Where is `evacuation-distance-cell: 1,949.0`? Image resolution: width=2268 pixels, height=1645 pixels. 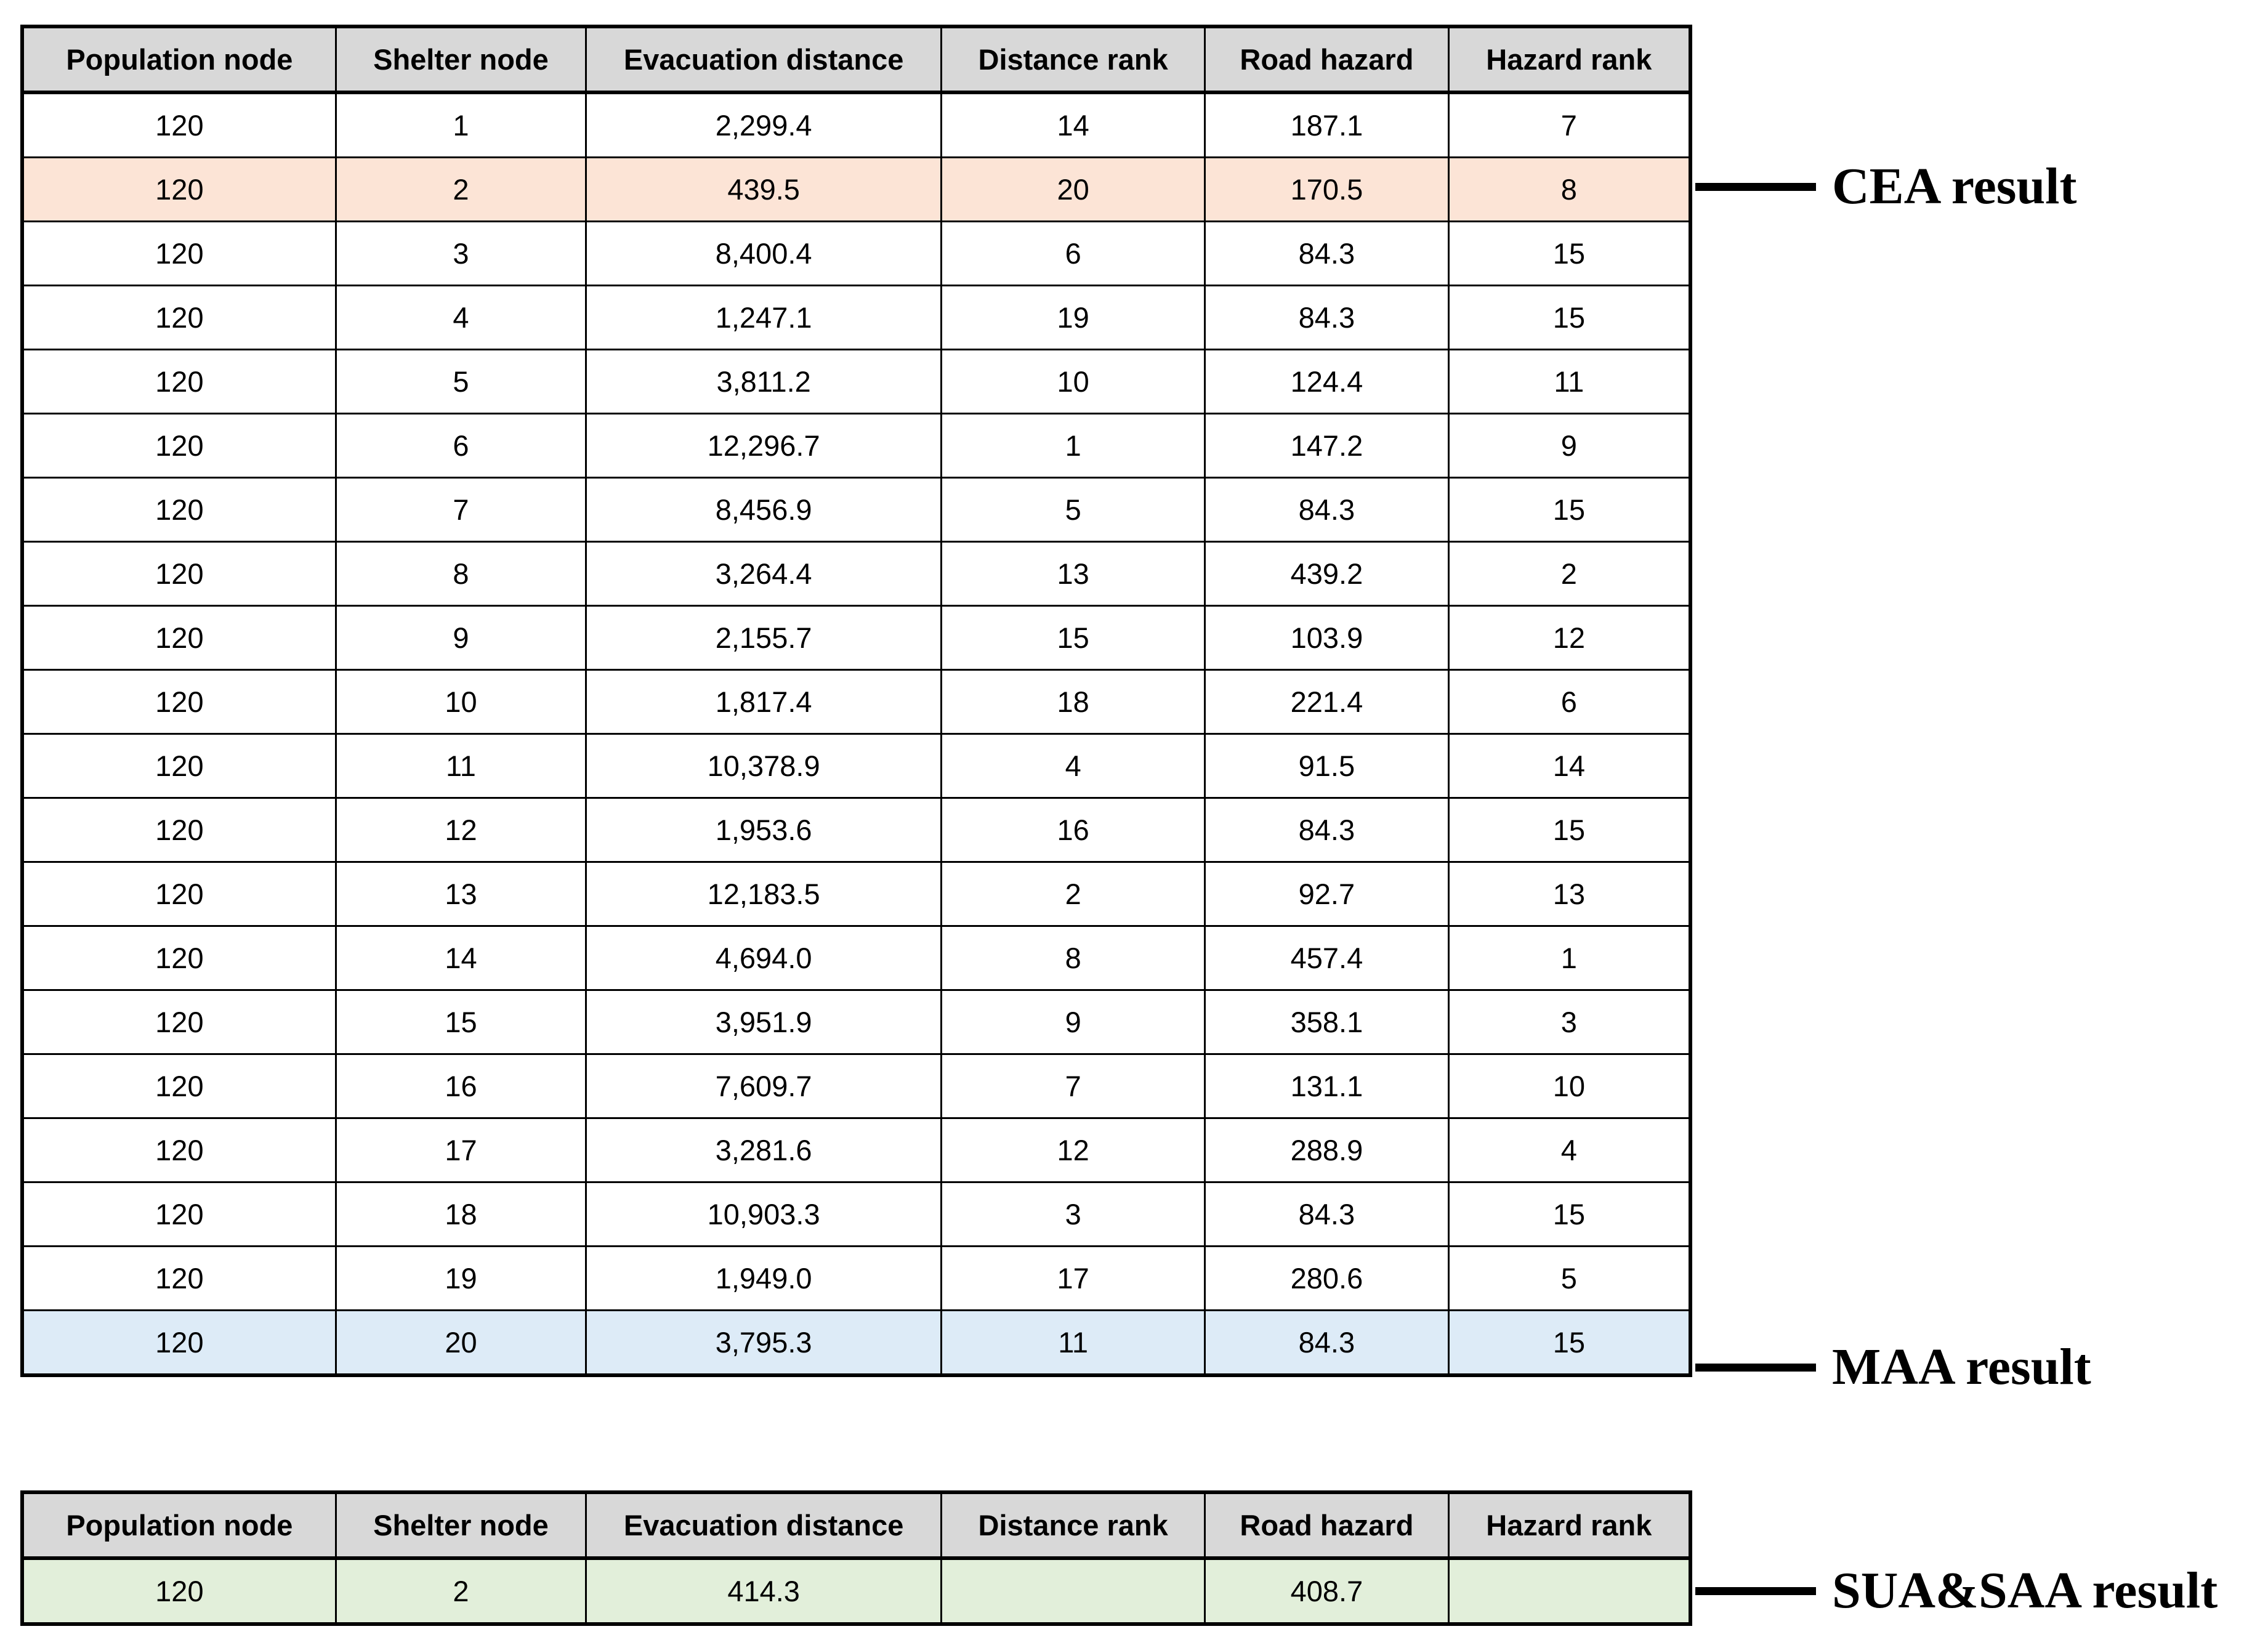
evacuation-distance-cell: 1,949.0 is located at coordinates (764, 1278).